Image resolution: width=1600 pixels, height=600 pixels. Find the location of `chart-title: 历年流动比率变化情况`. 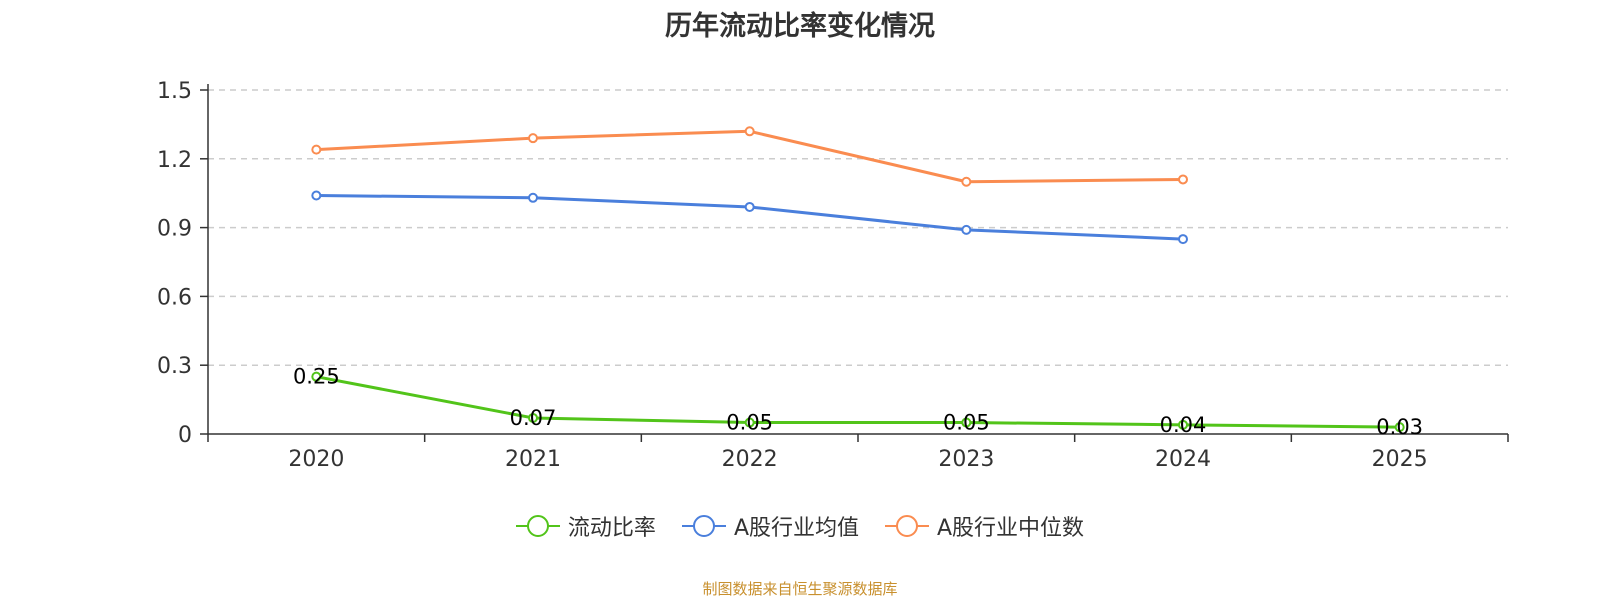

chart-title: 历年流动比率变化情况 is located at coordinates (800, 26).